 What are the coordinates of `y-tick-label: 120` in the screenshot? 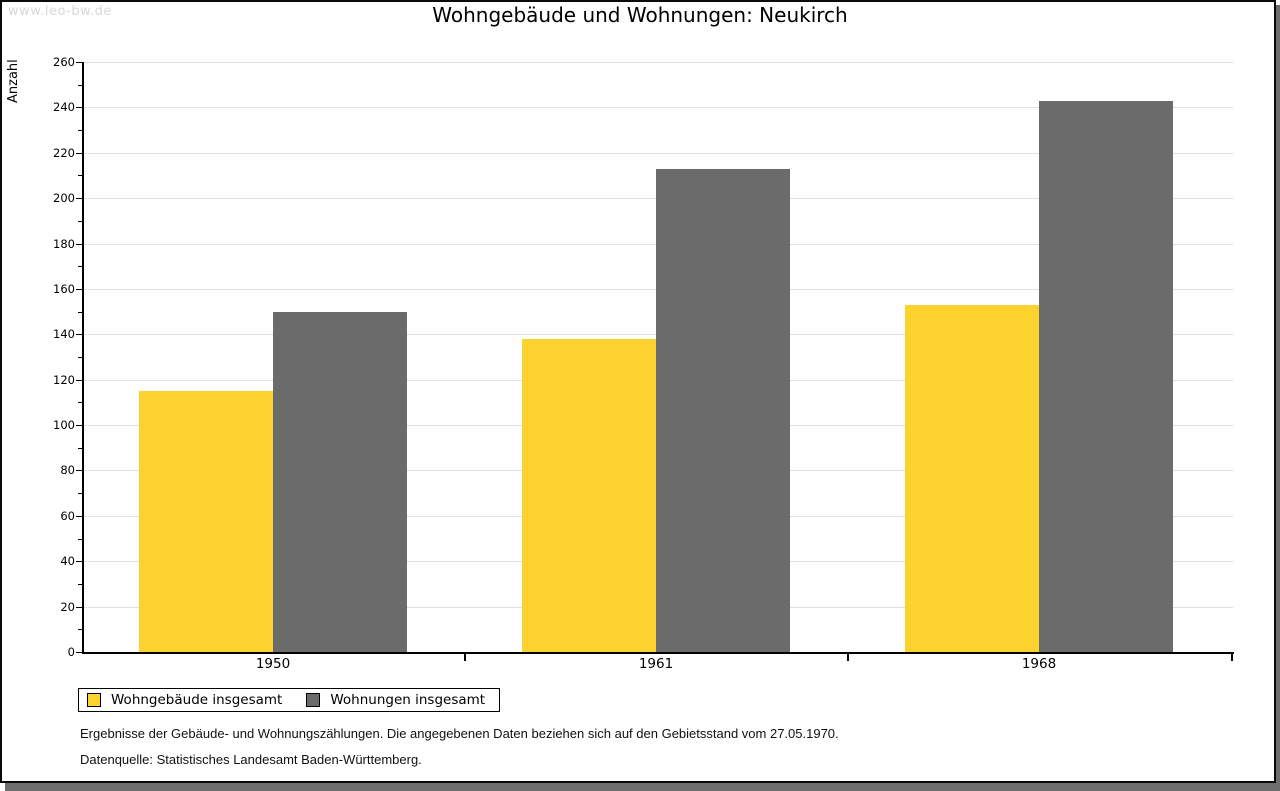 It's located at (64, 380).